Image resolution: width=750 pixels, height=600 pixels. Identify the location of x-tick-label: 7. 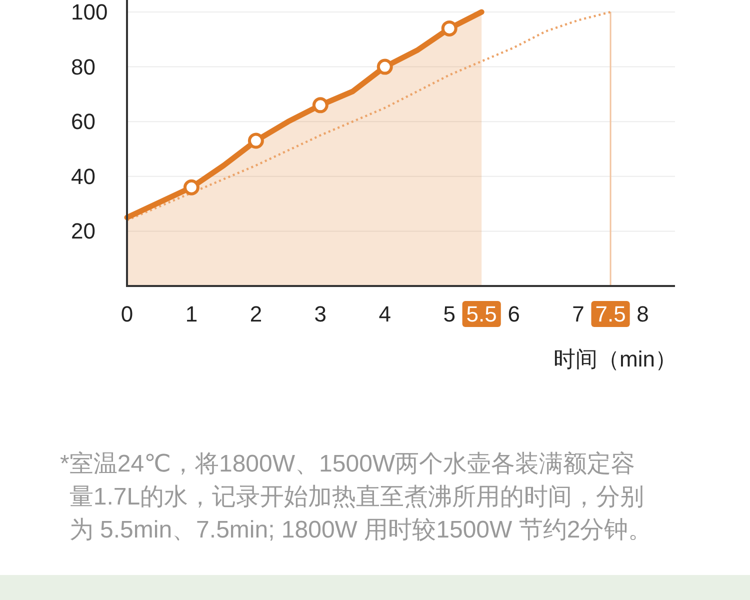
(578, 314).